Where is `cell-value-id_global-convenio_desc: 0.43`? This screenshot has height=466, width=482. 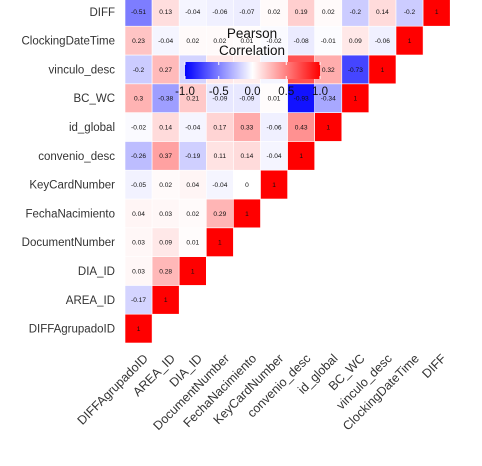 cell-value-id_global-convenio_desc: 0.43 is located at coordinates (301, 127).